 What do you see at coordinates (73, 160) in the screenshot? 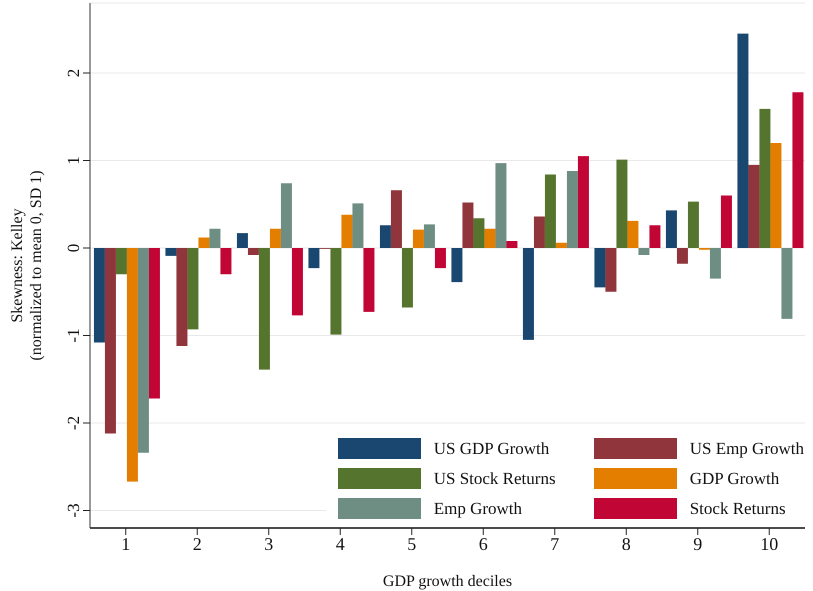
I see `y-tick-label: 1` at bounding box center [73, 160].